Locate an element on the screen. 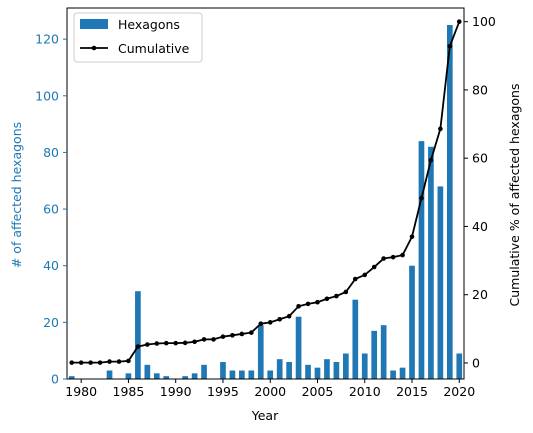 Image resolution: width=533 pixels, height=433 pixels. x-tick-label: 1990 is located at coordinates (176, 391).